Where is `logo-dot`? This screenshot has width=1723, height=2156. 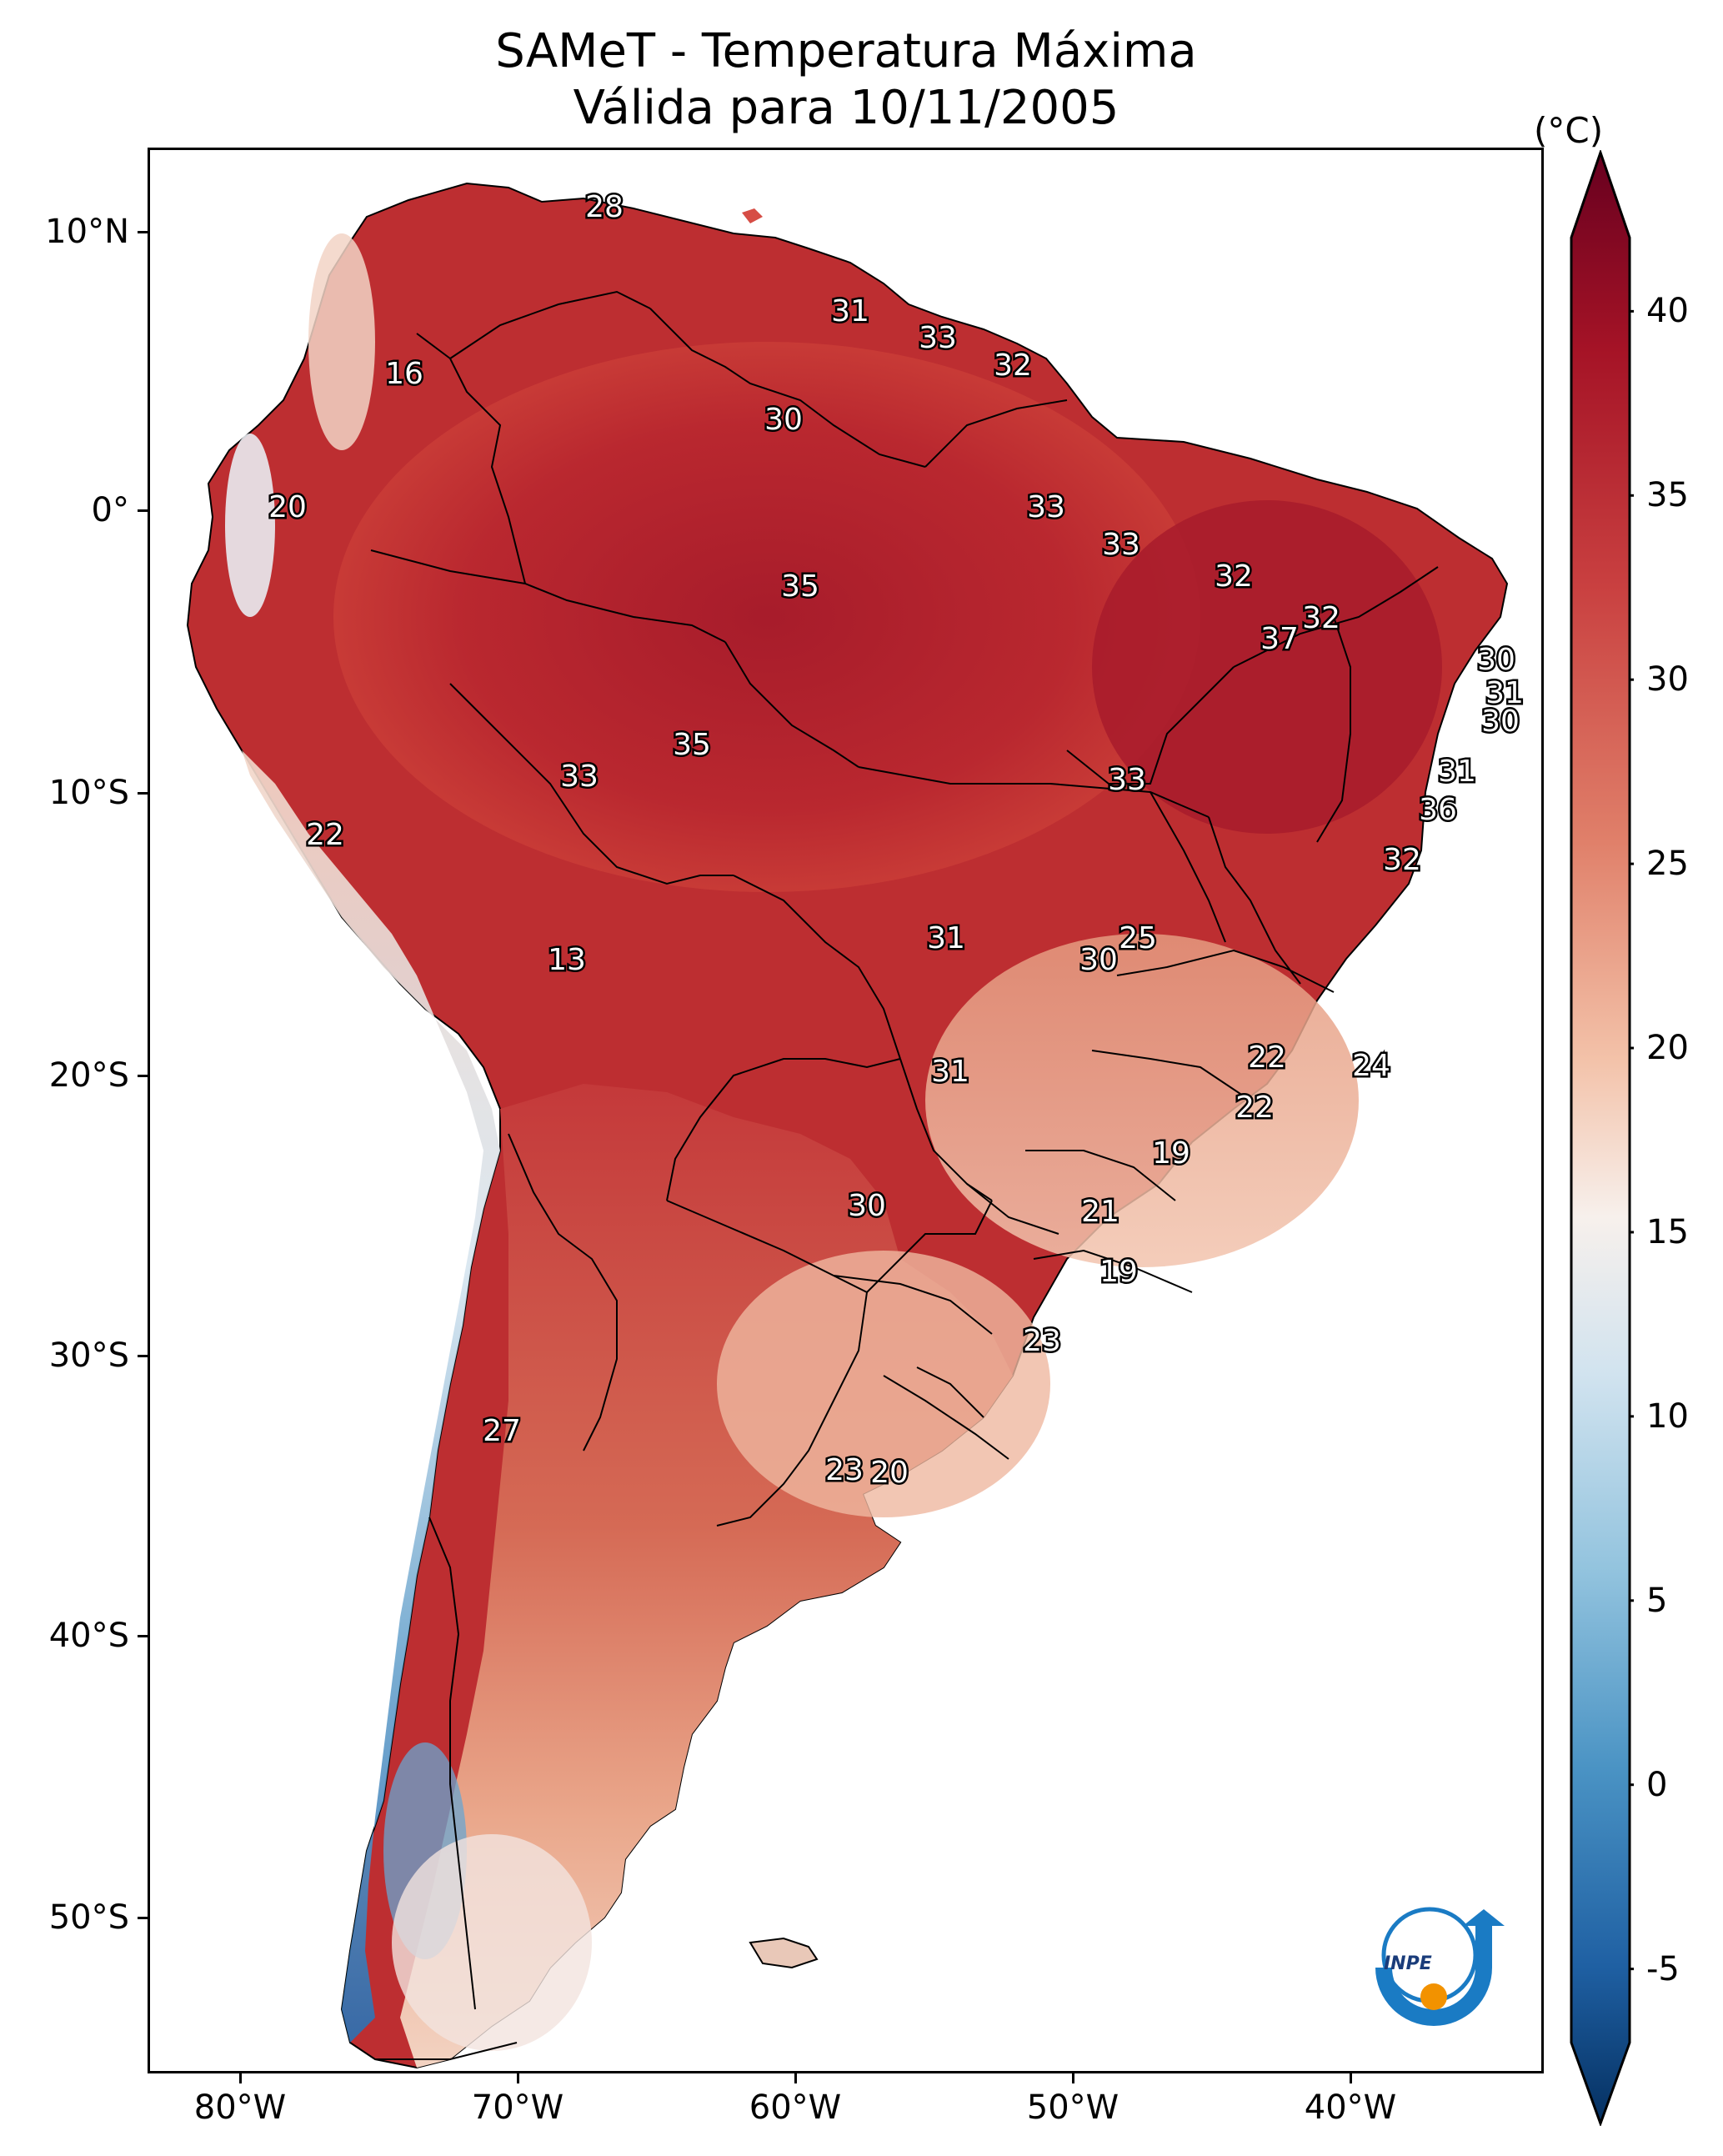
logo-dot is located at coordinates (1433, 1996).